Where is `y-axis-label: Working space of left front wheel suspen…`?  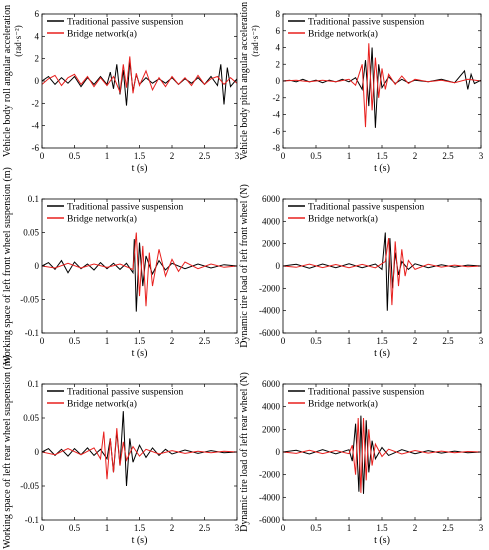 y-axis-label: Working space of left front wheel suspen… is located at coordinates (7, 266).